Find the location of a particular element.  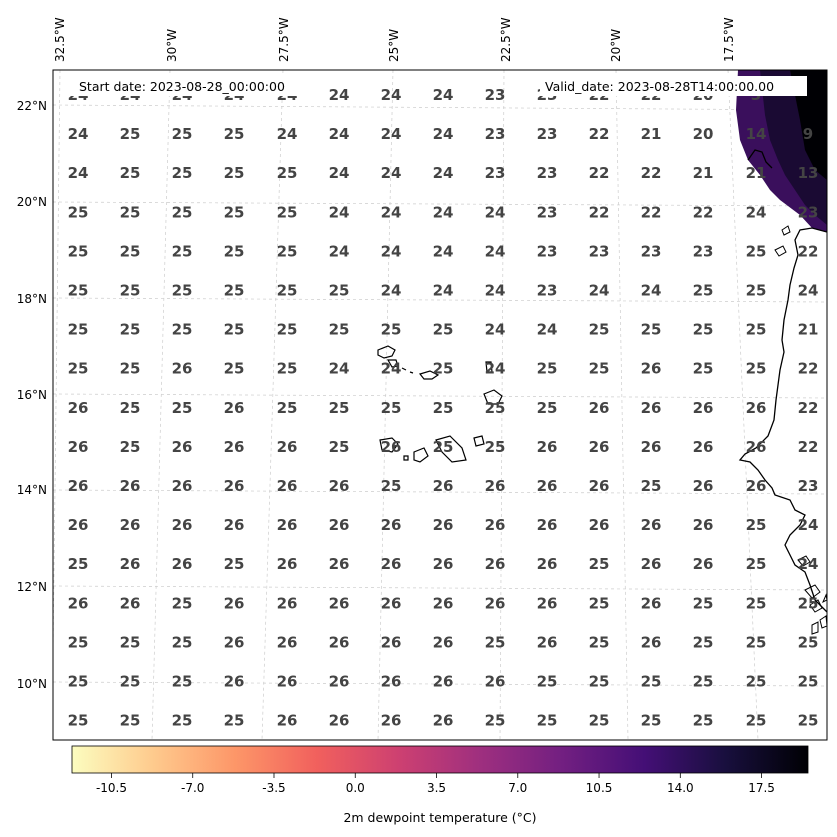

latitude-label: 12°N is located at coordinates (32, 587).